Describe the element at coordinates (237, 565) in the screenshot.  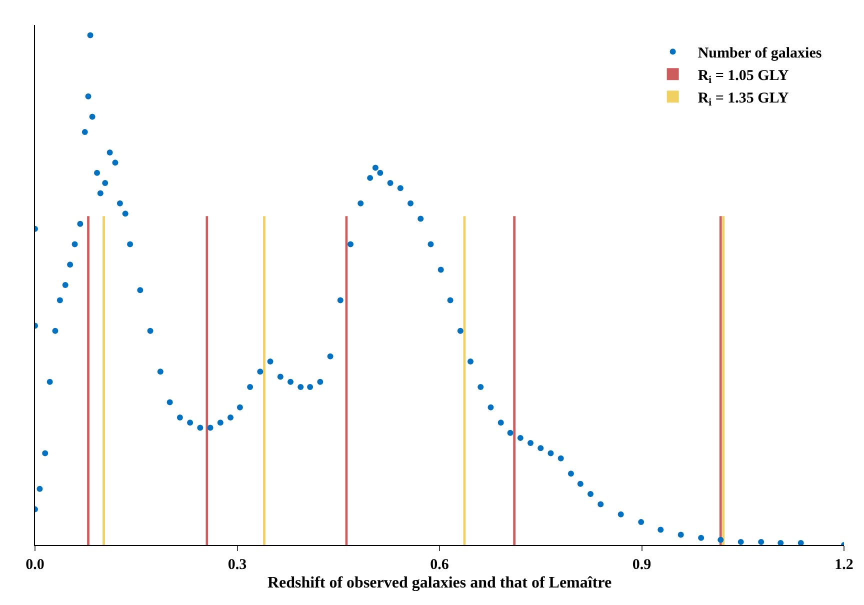
I see `x-tick-label: 0.3` at that location.